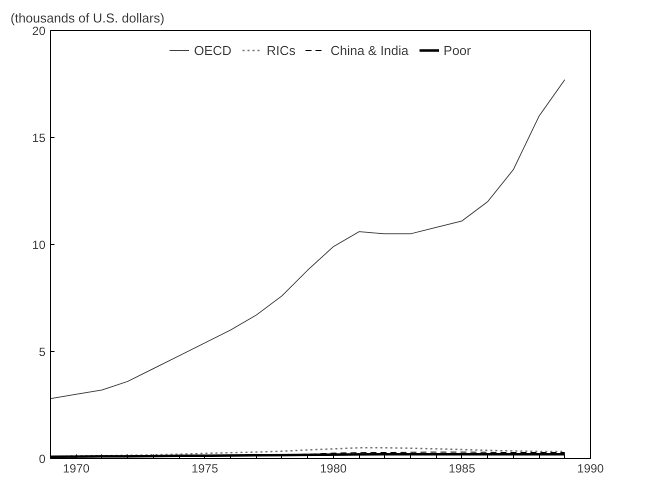 Image resolution: width=647 pixels, height=483 pixels. Describe the element at coordinates (457, 50) in the screenshot. I see `legend-label: Poor` at that location.